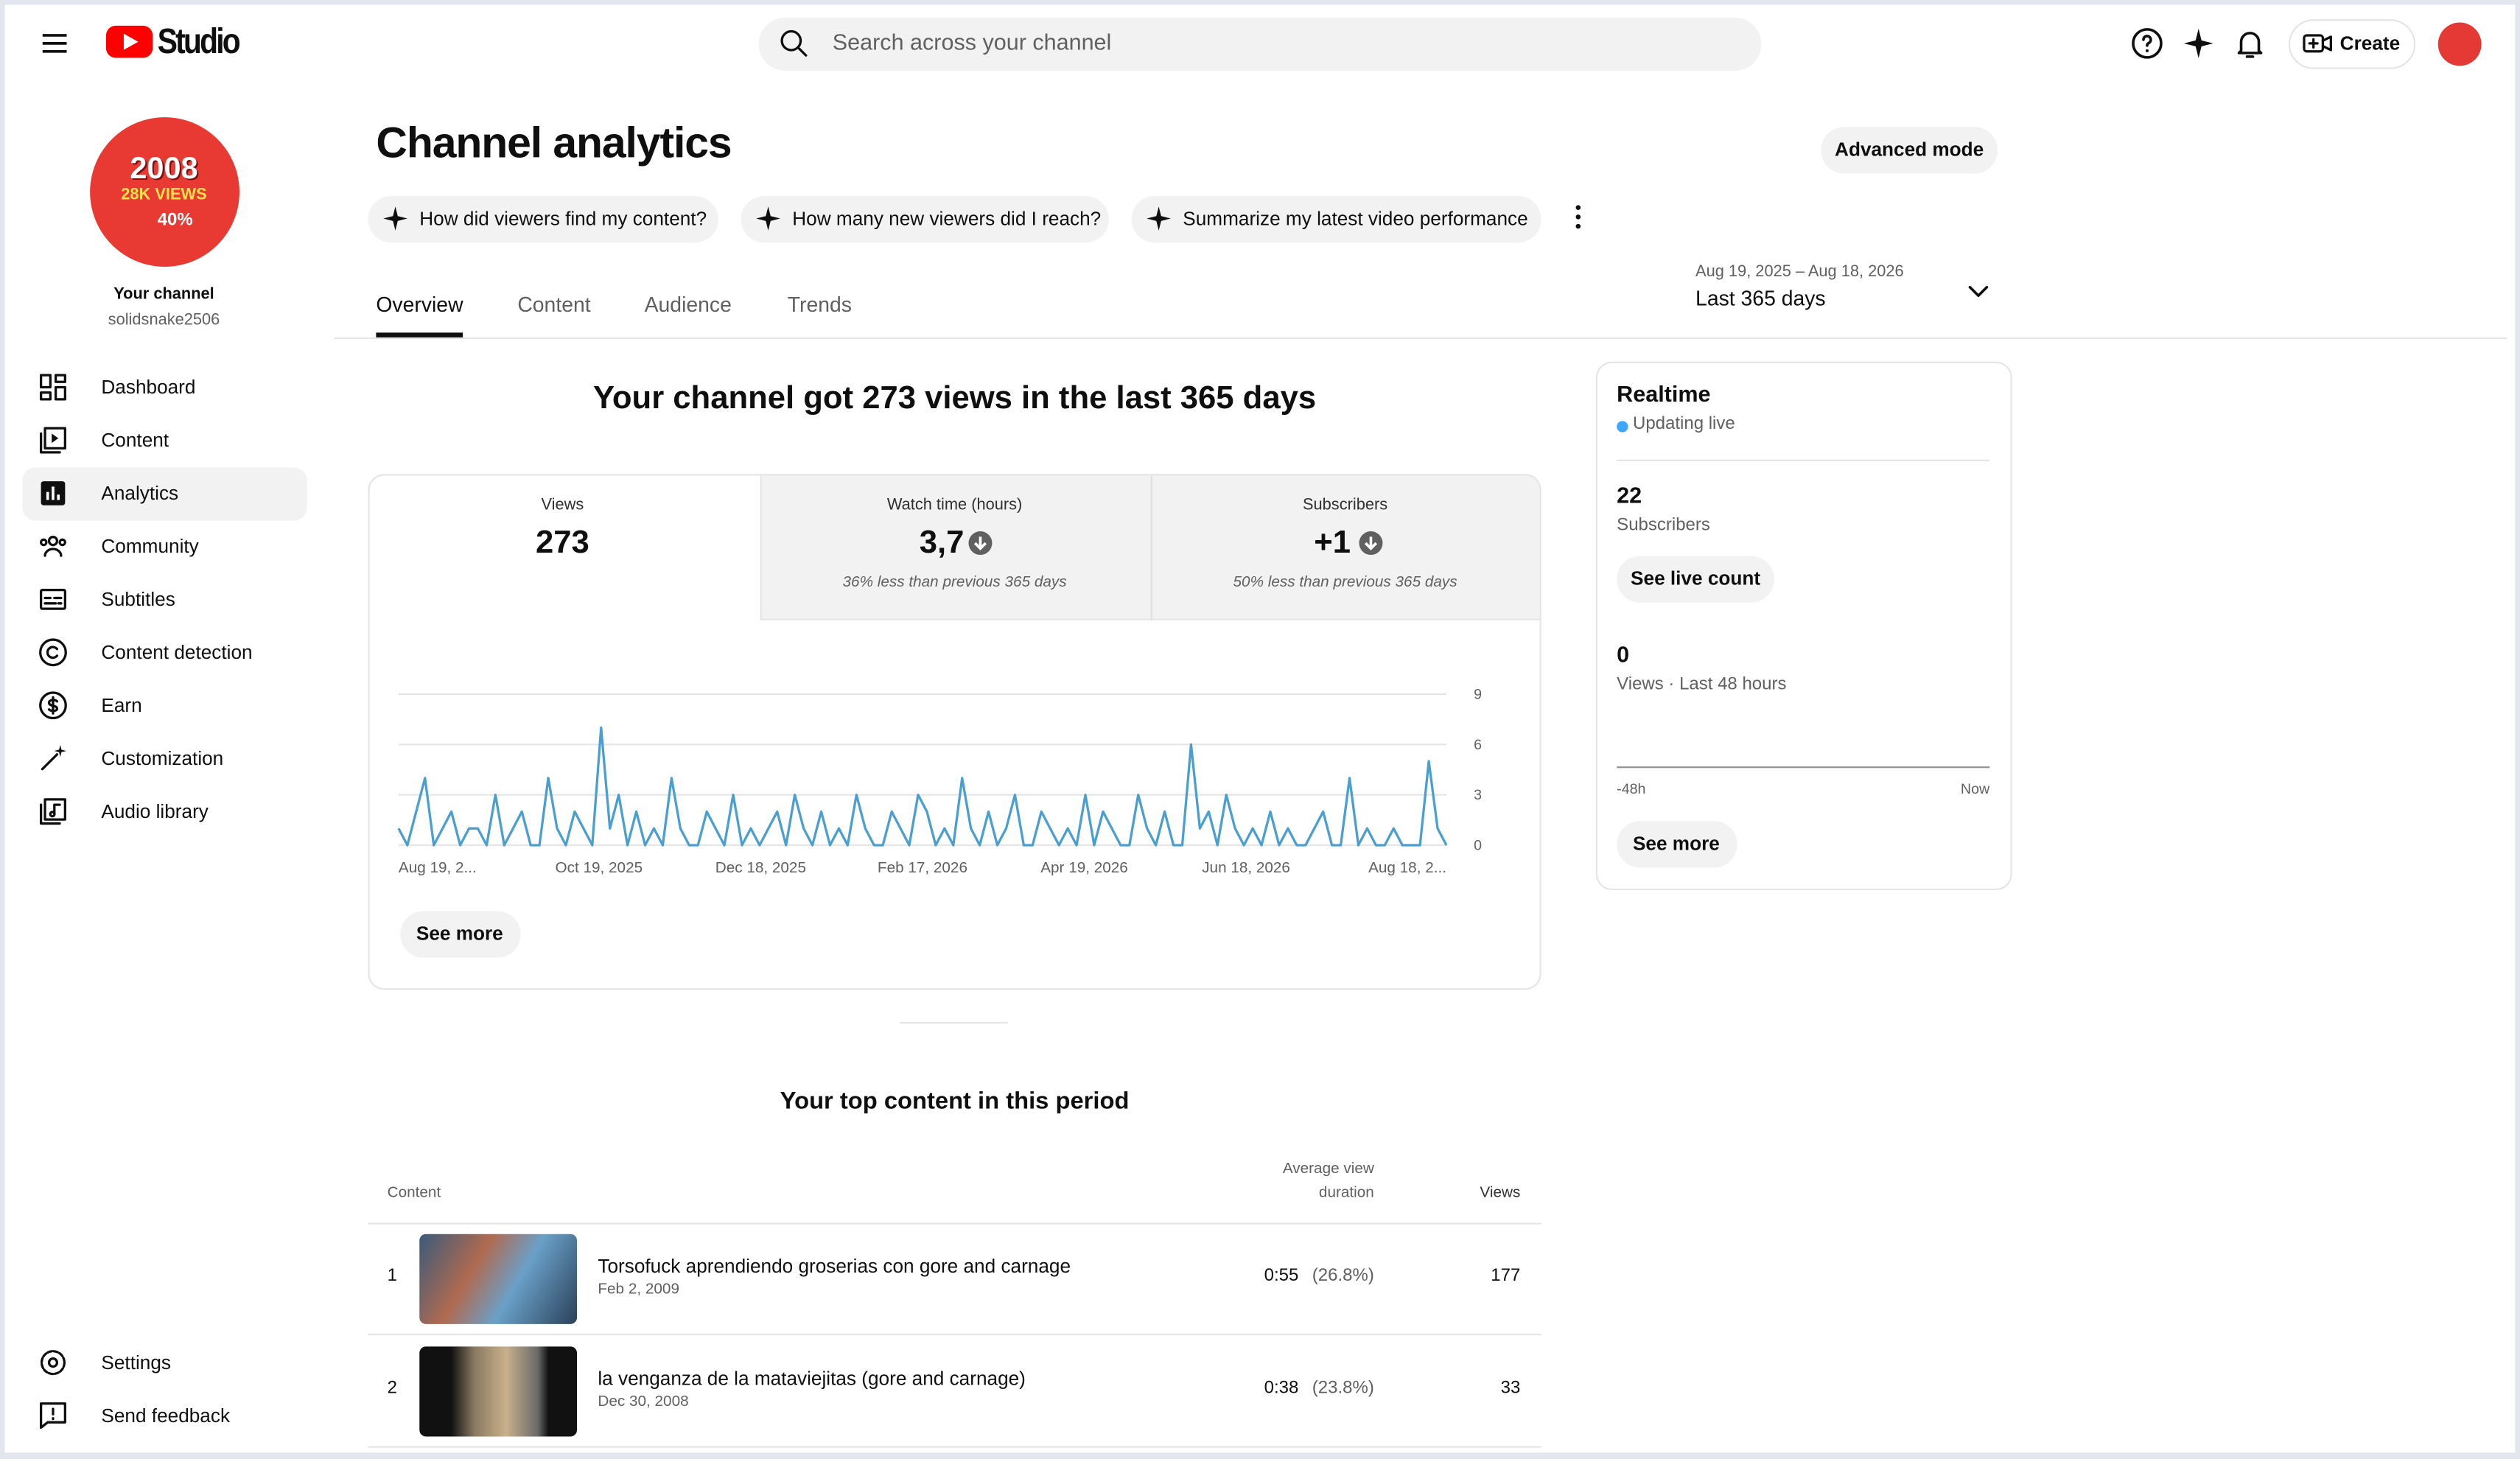 The height and width of the screenshot is (1459, 2520). What do you see at coordinates (1281, 1276) in the screenshot?
I see `row-duration: 0:55` at bounding box center [1281, 1276].